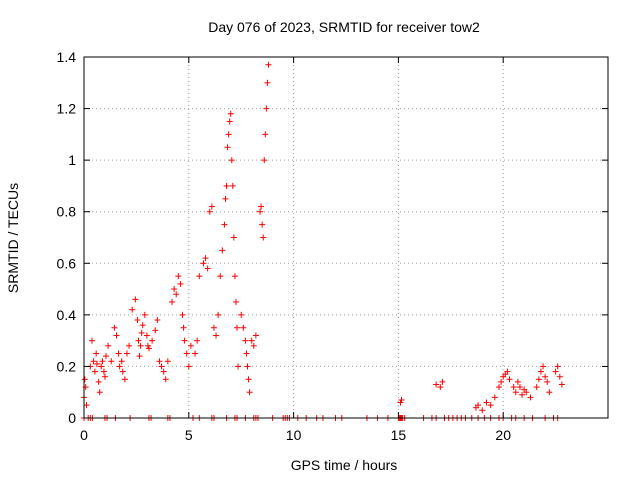 This screenshot has height=480, width=640. Describe the element at coordinates (72, 418) in the screenshot. I see `y-tick-label: 0` at that location.